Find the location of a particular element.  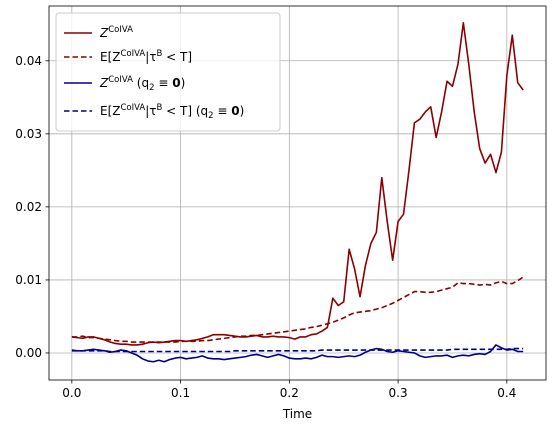

legend-label-2: E[ZCoIVA|τB < T] is located at coordinates (146, 56).